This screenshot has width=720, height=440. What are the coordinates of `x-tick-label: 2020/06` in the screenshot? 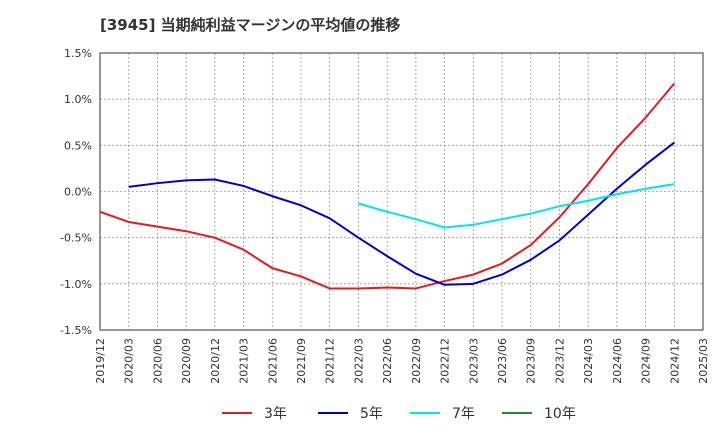 It's located at (157, 361).